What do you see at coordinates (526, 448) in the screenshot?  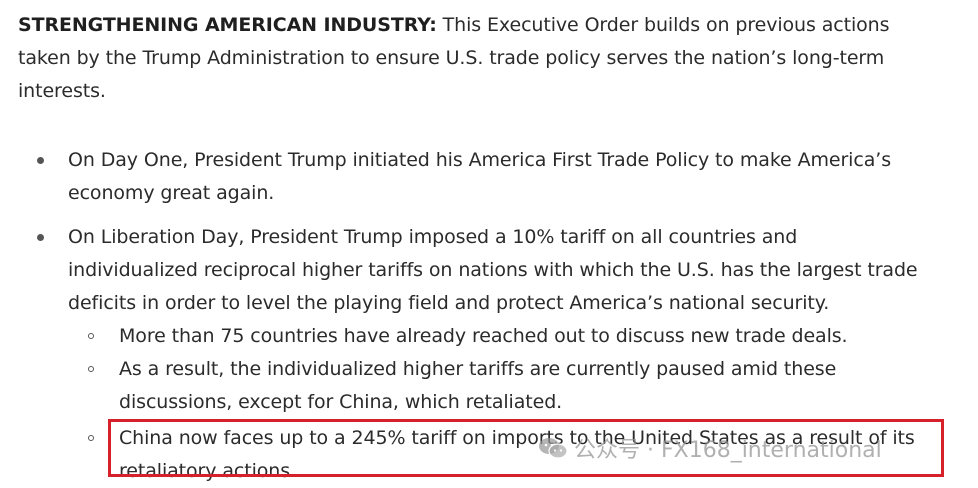 I see `highlight-box` at bounding box center [526, 448].